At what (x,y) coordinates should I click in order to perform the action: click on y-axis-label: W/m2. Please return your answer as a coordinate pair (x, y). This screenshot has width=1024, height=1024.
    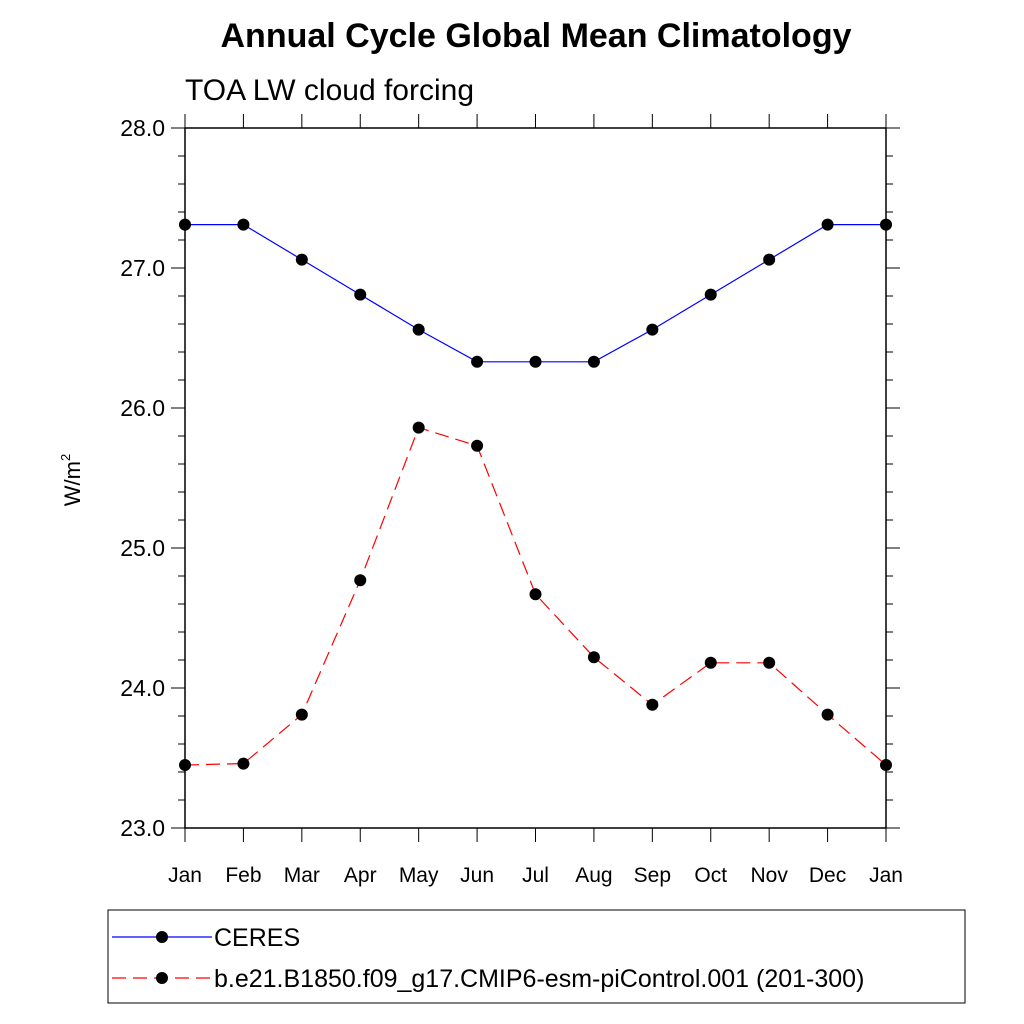
    Looking at the image, I should click on (71, 480).